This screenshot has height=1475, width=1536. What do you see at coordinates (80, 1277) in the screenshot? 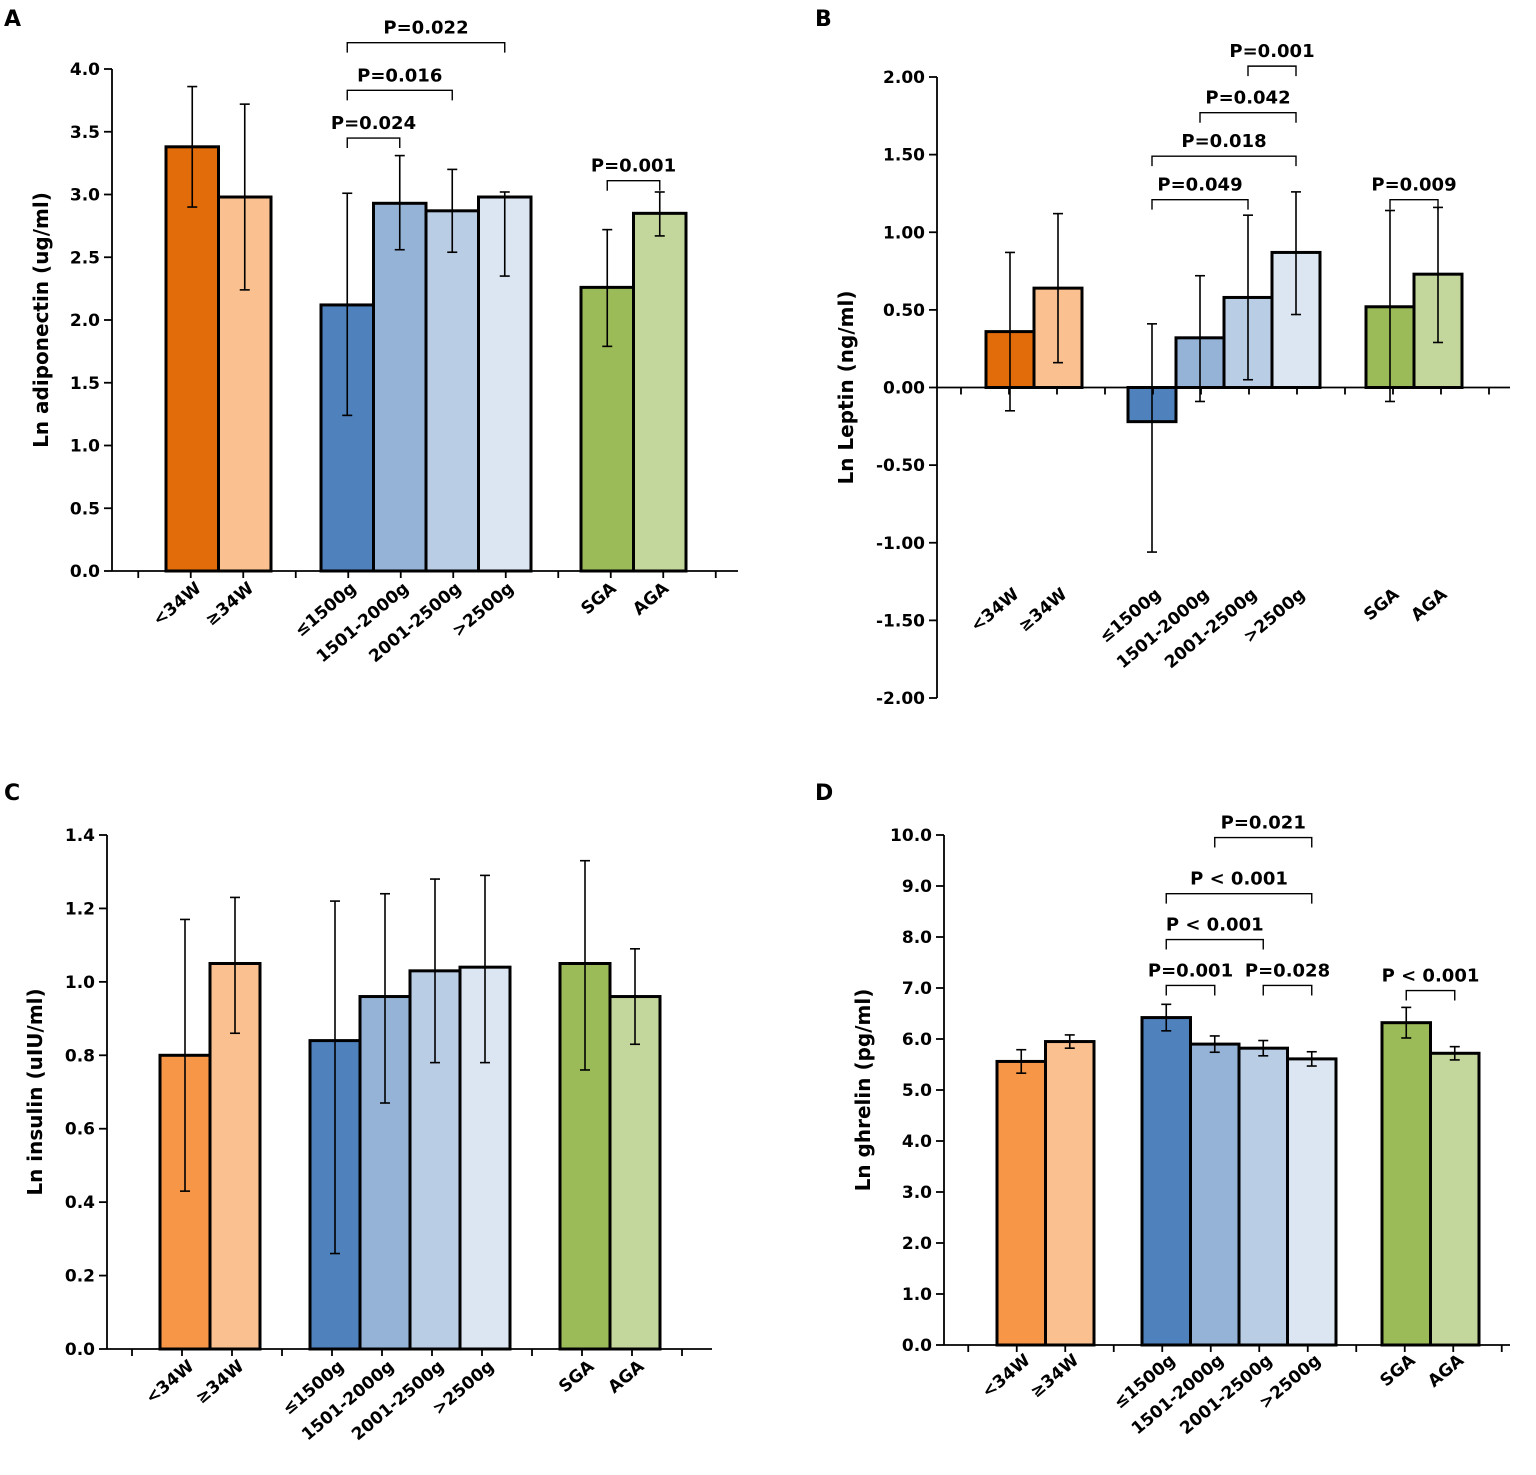
I see `y-tick-label: 0.2` at bounding box center [80, 1277].